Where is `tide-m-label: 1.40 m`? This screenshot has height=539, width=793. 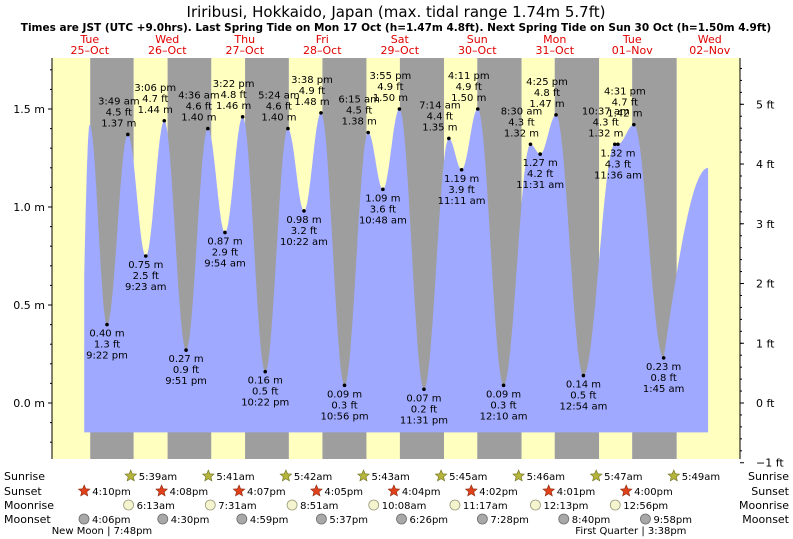 tide-m-label: 1.40 m is located at coordinates (198, 118).